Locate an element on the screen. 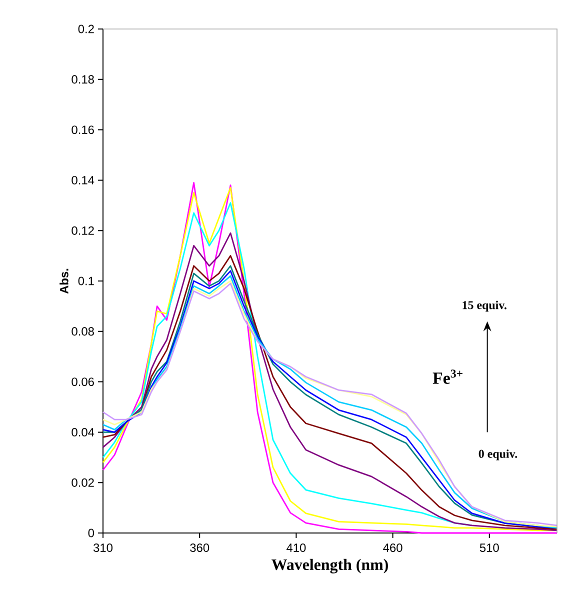 This screenshot has height=615, width=566. y-tick-label: 0.02 is located at coordinates (83, 482).